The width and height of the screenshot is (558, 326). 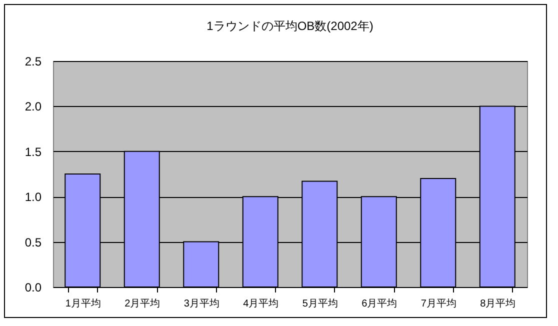 What do you see at coordinates (261, 304) in the screenshot?
I see `x-tick-label: 4月平均` at bounding box center [261, 304].